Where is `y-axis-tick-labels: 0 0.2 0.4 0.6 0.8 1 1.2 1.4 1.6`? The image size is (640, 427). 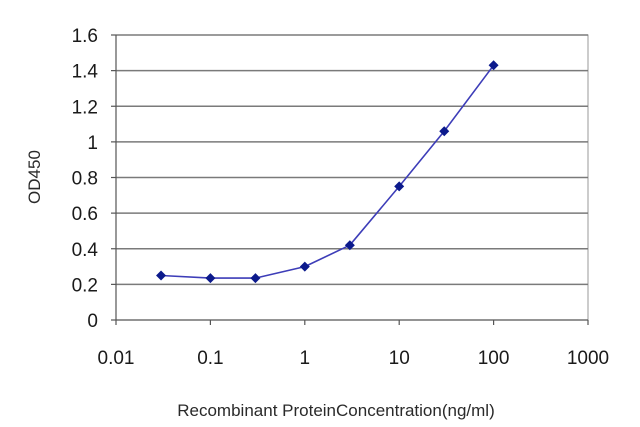
y-axis-tick-labels: 0 0.2 0.4 0.6 0.8 1 1.2 1.4 1.6 is located at coordinates (85, 179).